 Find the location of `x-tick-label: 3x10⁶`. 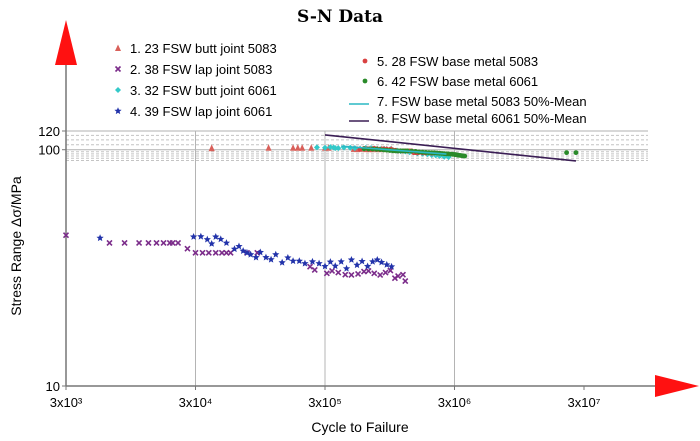

x-tick-label: 3x10⁶ is located at coordinates (455, 402).